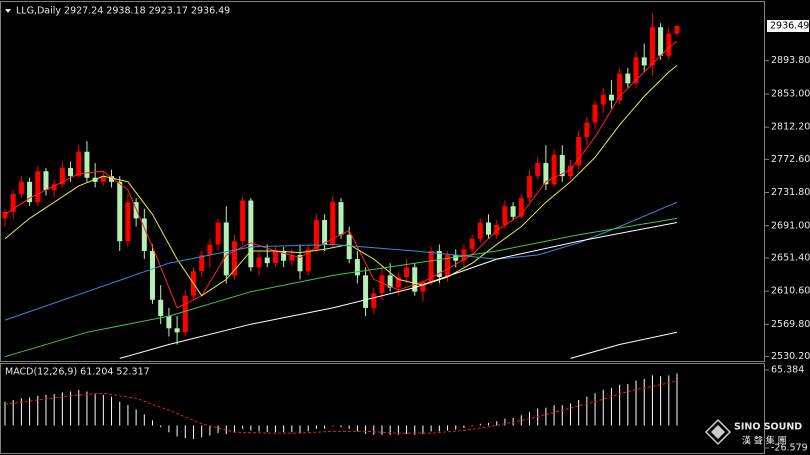 The image size is (810, 455). What do you see at coordinates (790, 324) in the screenshot?
I see `y-tick-label: 2569.80` at bounding box center [790, 324].